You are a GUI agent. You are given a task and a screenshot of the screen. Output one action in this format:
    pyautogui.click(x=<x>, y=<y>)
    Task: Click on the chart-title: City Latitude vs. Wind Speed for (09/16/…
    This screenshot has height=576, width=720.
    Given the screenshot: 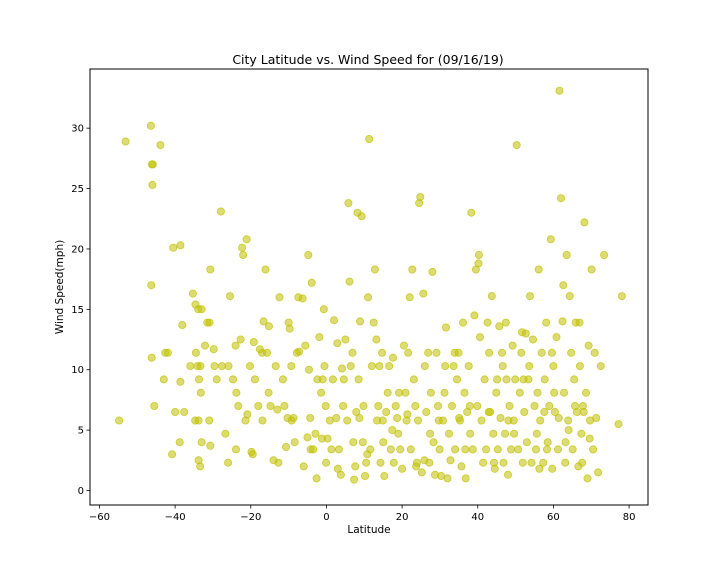 What is the action you would take?
    pyautogui.click(x=367, y=59)
    